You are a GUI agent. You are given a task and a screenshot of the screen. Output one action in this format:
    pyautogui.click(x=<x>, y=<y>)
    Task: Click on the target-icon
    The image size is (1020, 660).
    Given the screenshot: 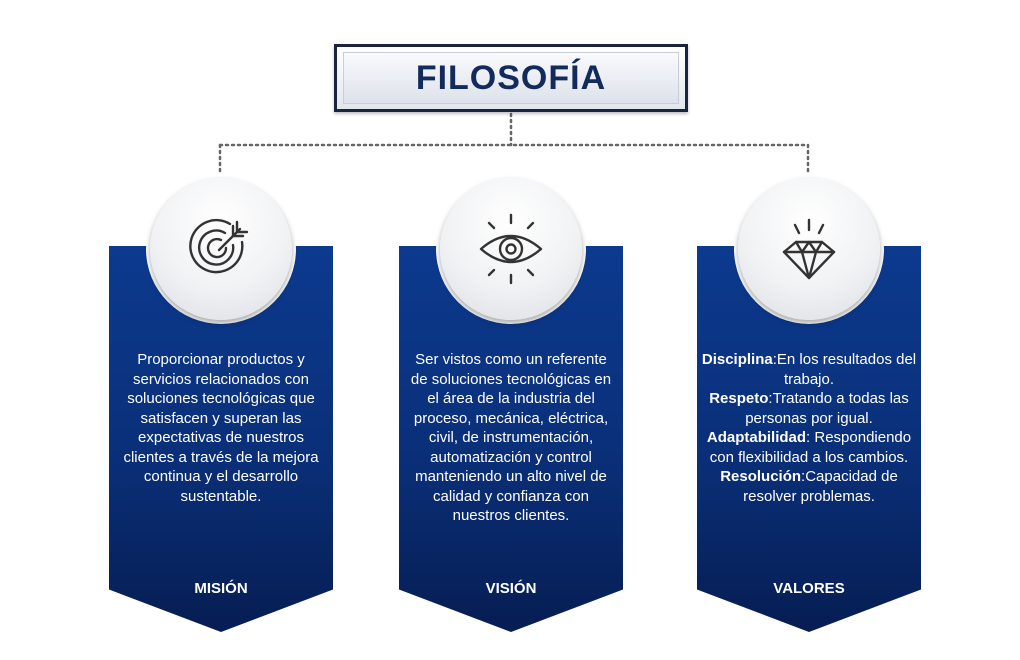 What is the action you would take?
    pyautogui.click(x=219, y=246)
    